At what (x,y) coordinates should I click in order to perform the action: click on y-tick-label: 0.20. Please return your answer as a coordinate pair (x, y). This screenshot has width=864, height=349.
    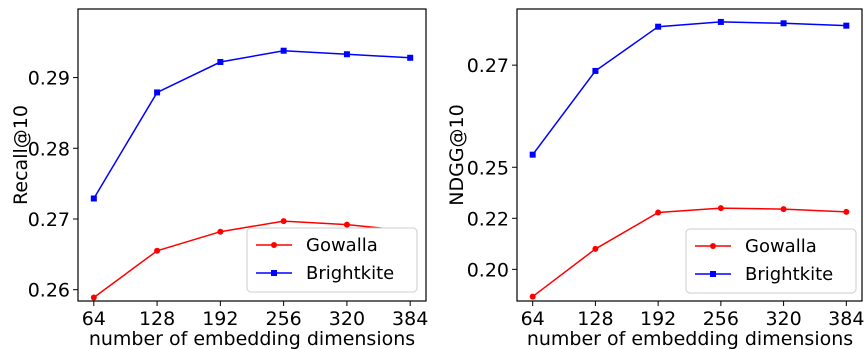
    Looking at the image, I should click on (488, 270).